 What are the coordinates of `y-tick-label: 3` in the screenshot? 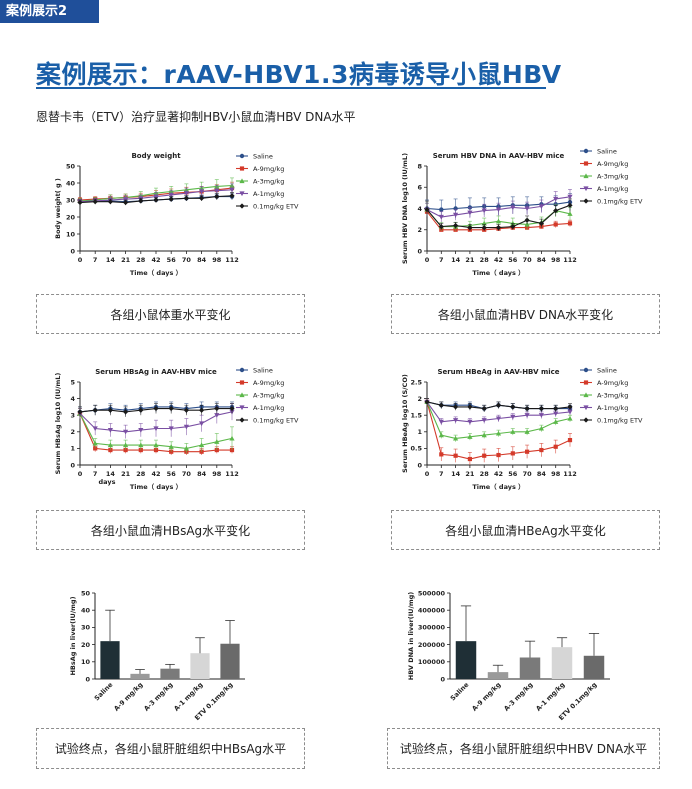 It's located at (72, 416).